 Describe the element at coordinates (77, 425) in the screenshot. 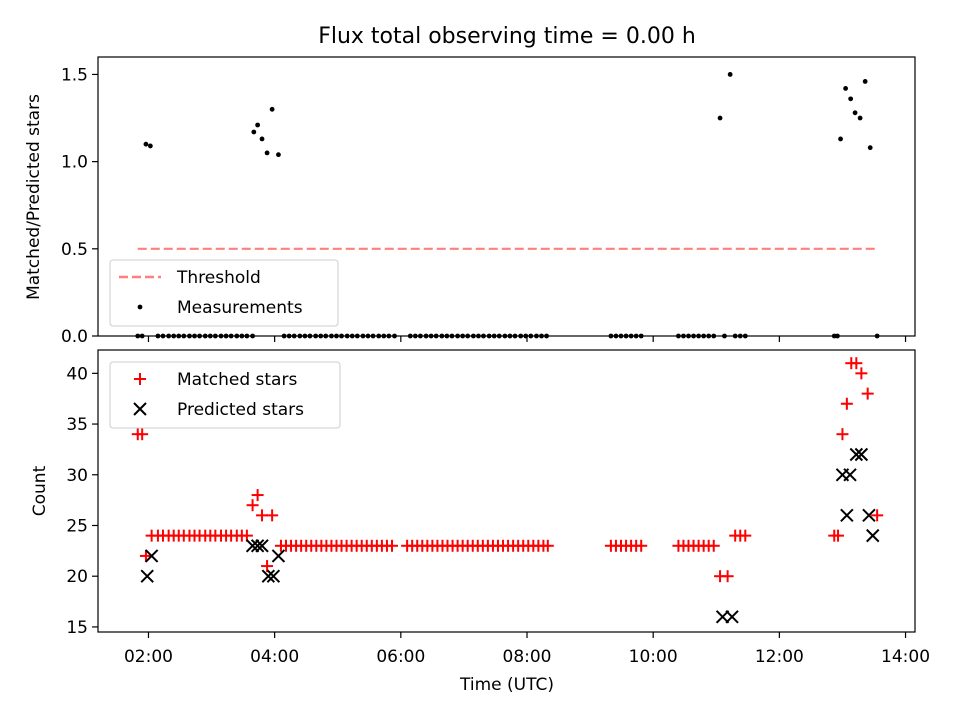

I see `bottom-ytick-label: 35` at that location.